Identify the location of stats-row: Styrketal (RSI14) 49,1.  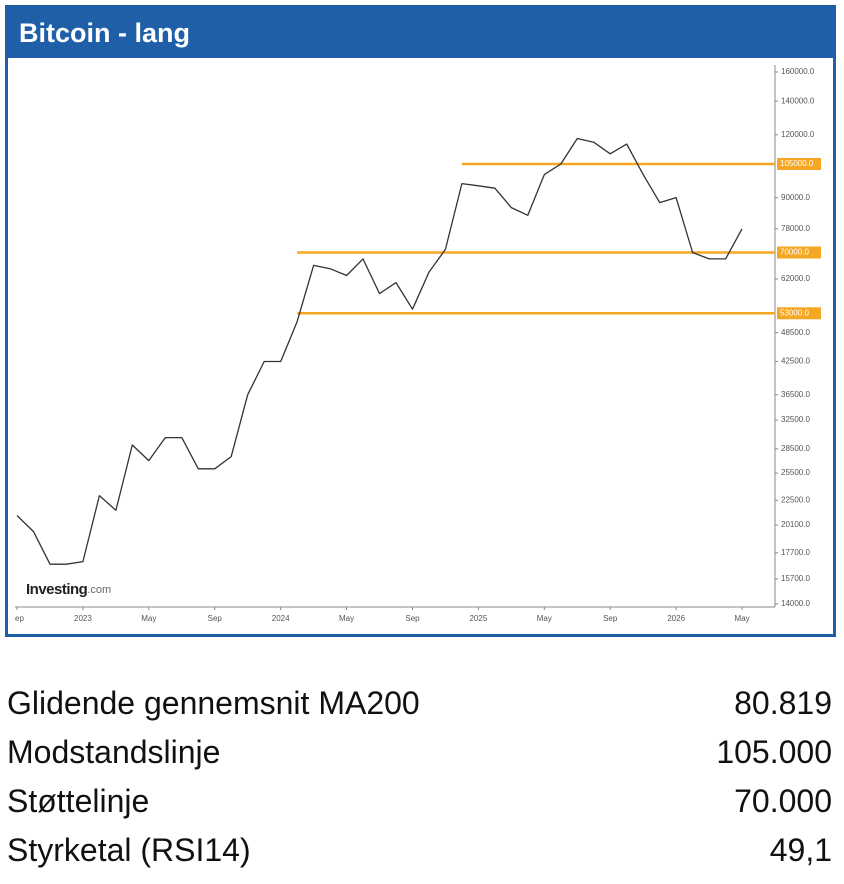
(419, 855).